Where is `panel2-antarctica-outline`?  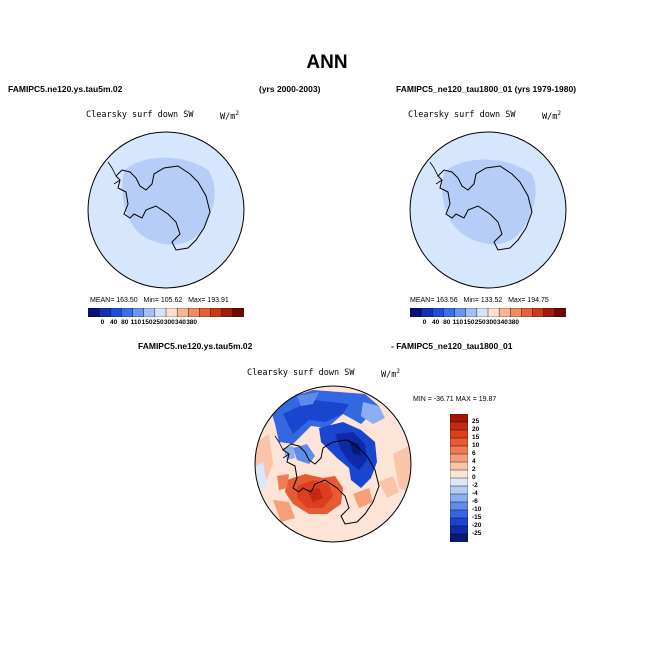
panel2-antarctica-outline is located at coordinates (485, 208).